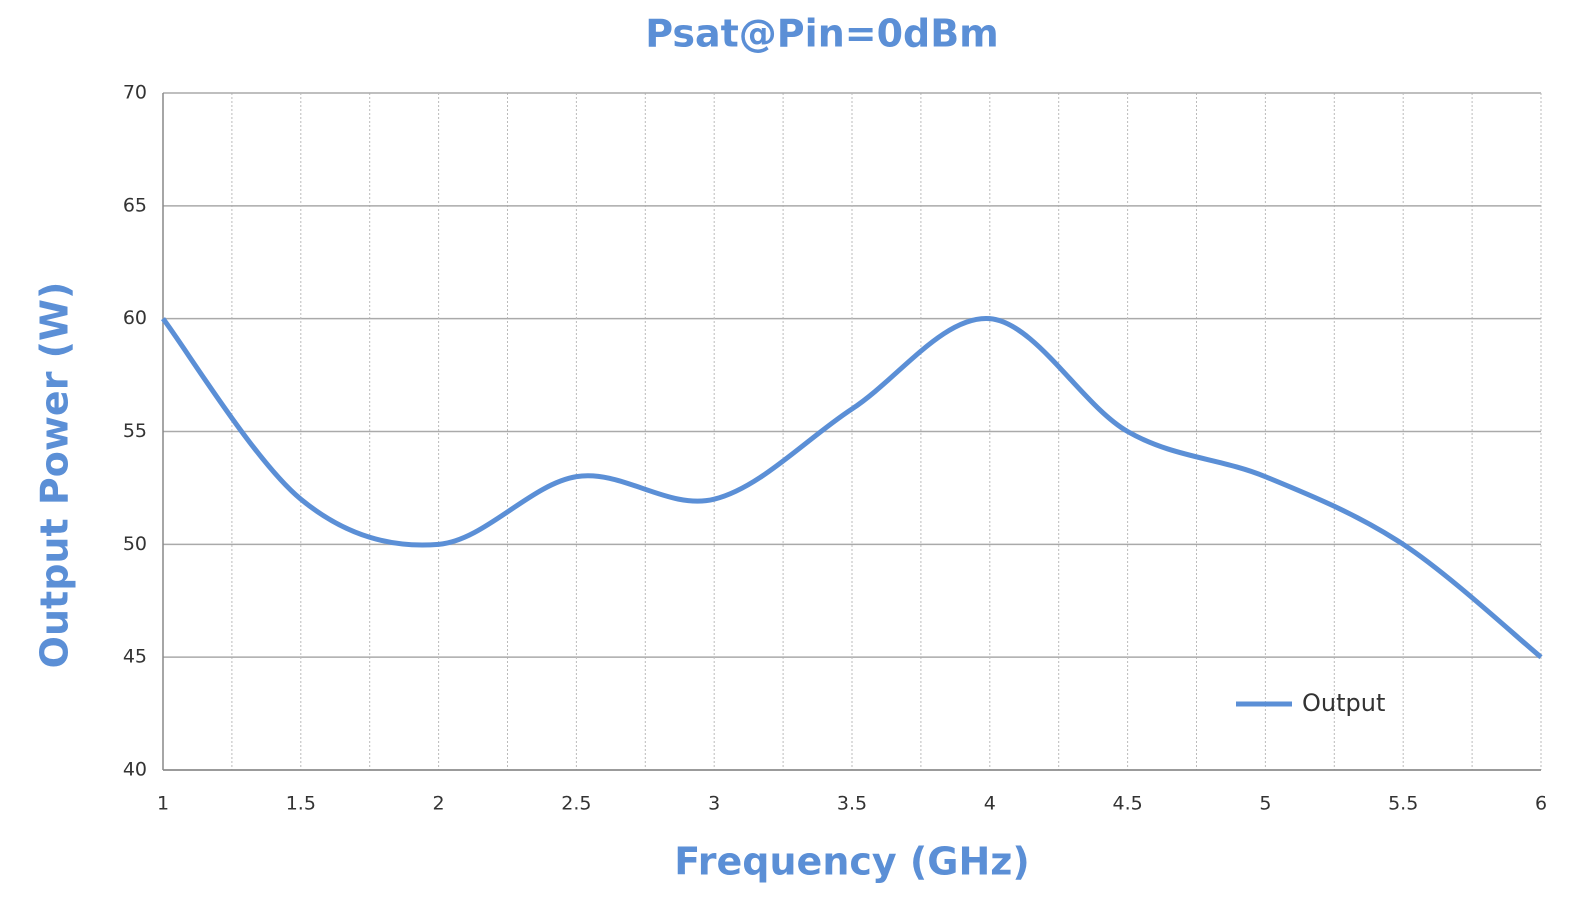  Describe the element at coordinates (135, 544) in the screenshot. I see `y-tick-label: 50` at that location.